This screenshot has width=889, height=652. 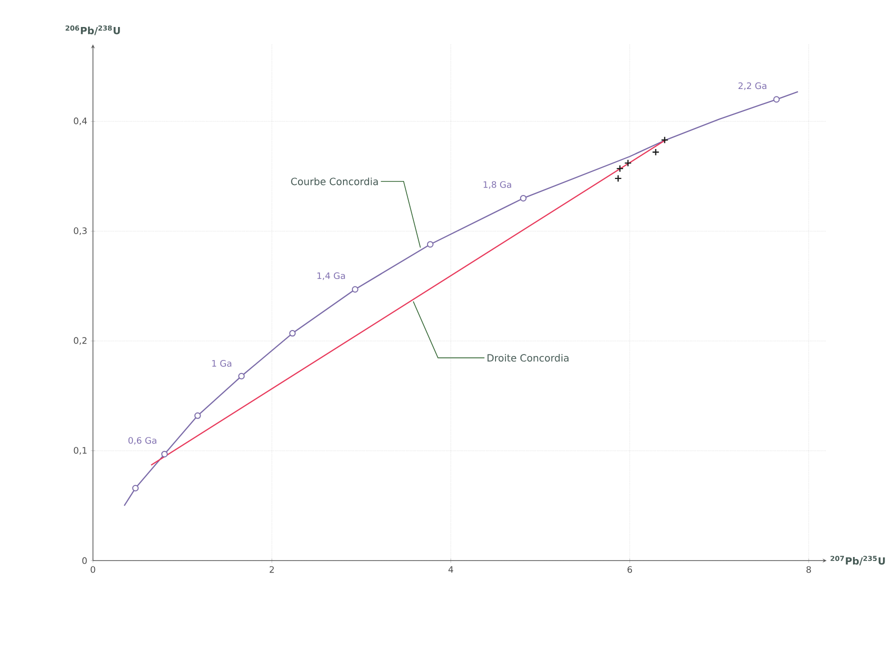 I want to click on y-tick-label: 0, so click(x=84, y=560).